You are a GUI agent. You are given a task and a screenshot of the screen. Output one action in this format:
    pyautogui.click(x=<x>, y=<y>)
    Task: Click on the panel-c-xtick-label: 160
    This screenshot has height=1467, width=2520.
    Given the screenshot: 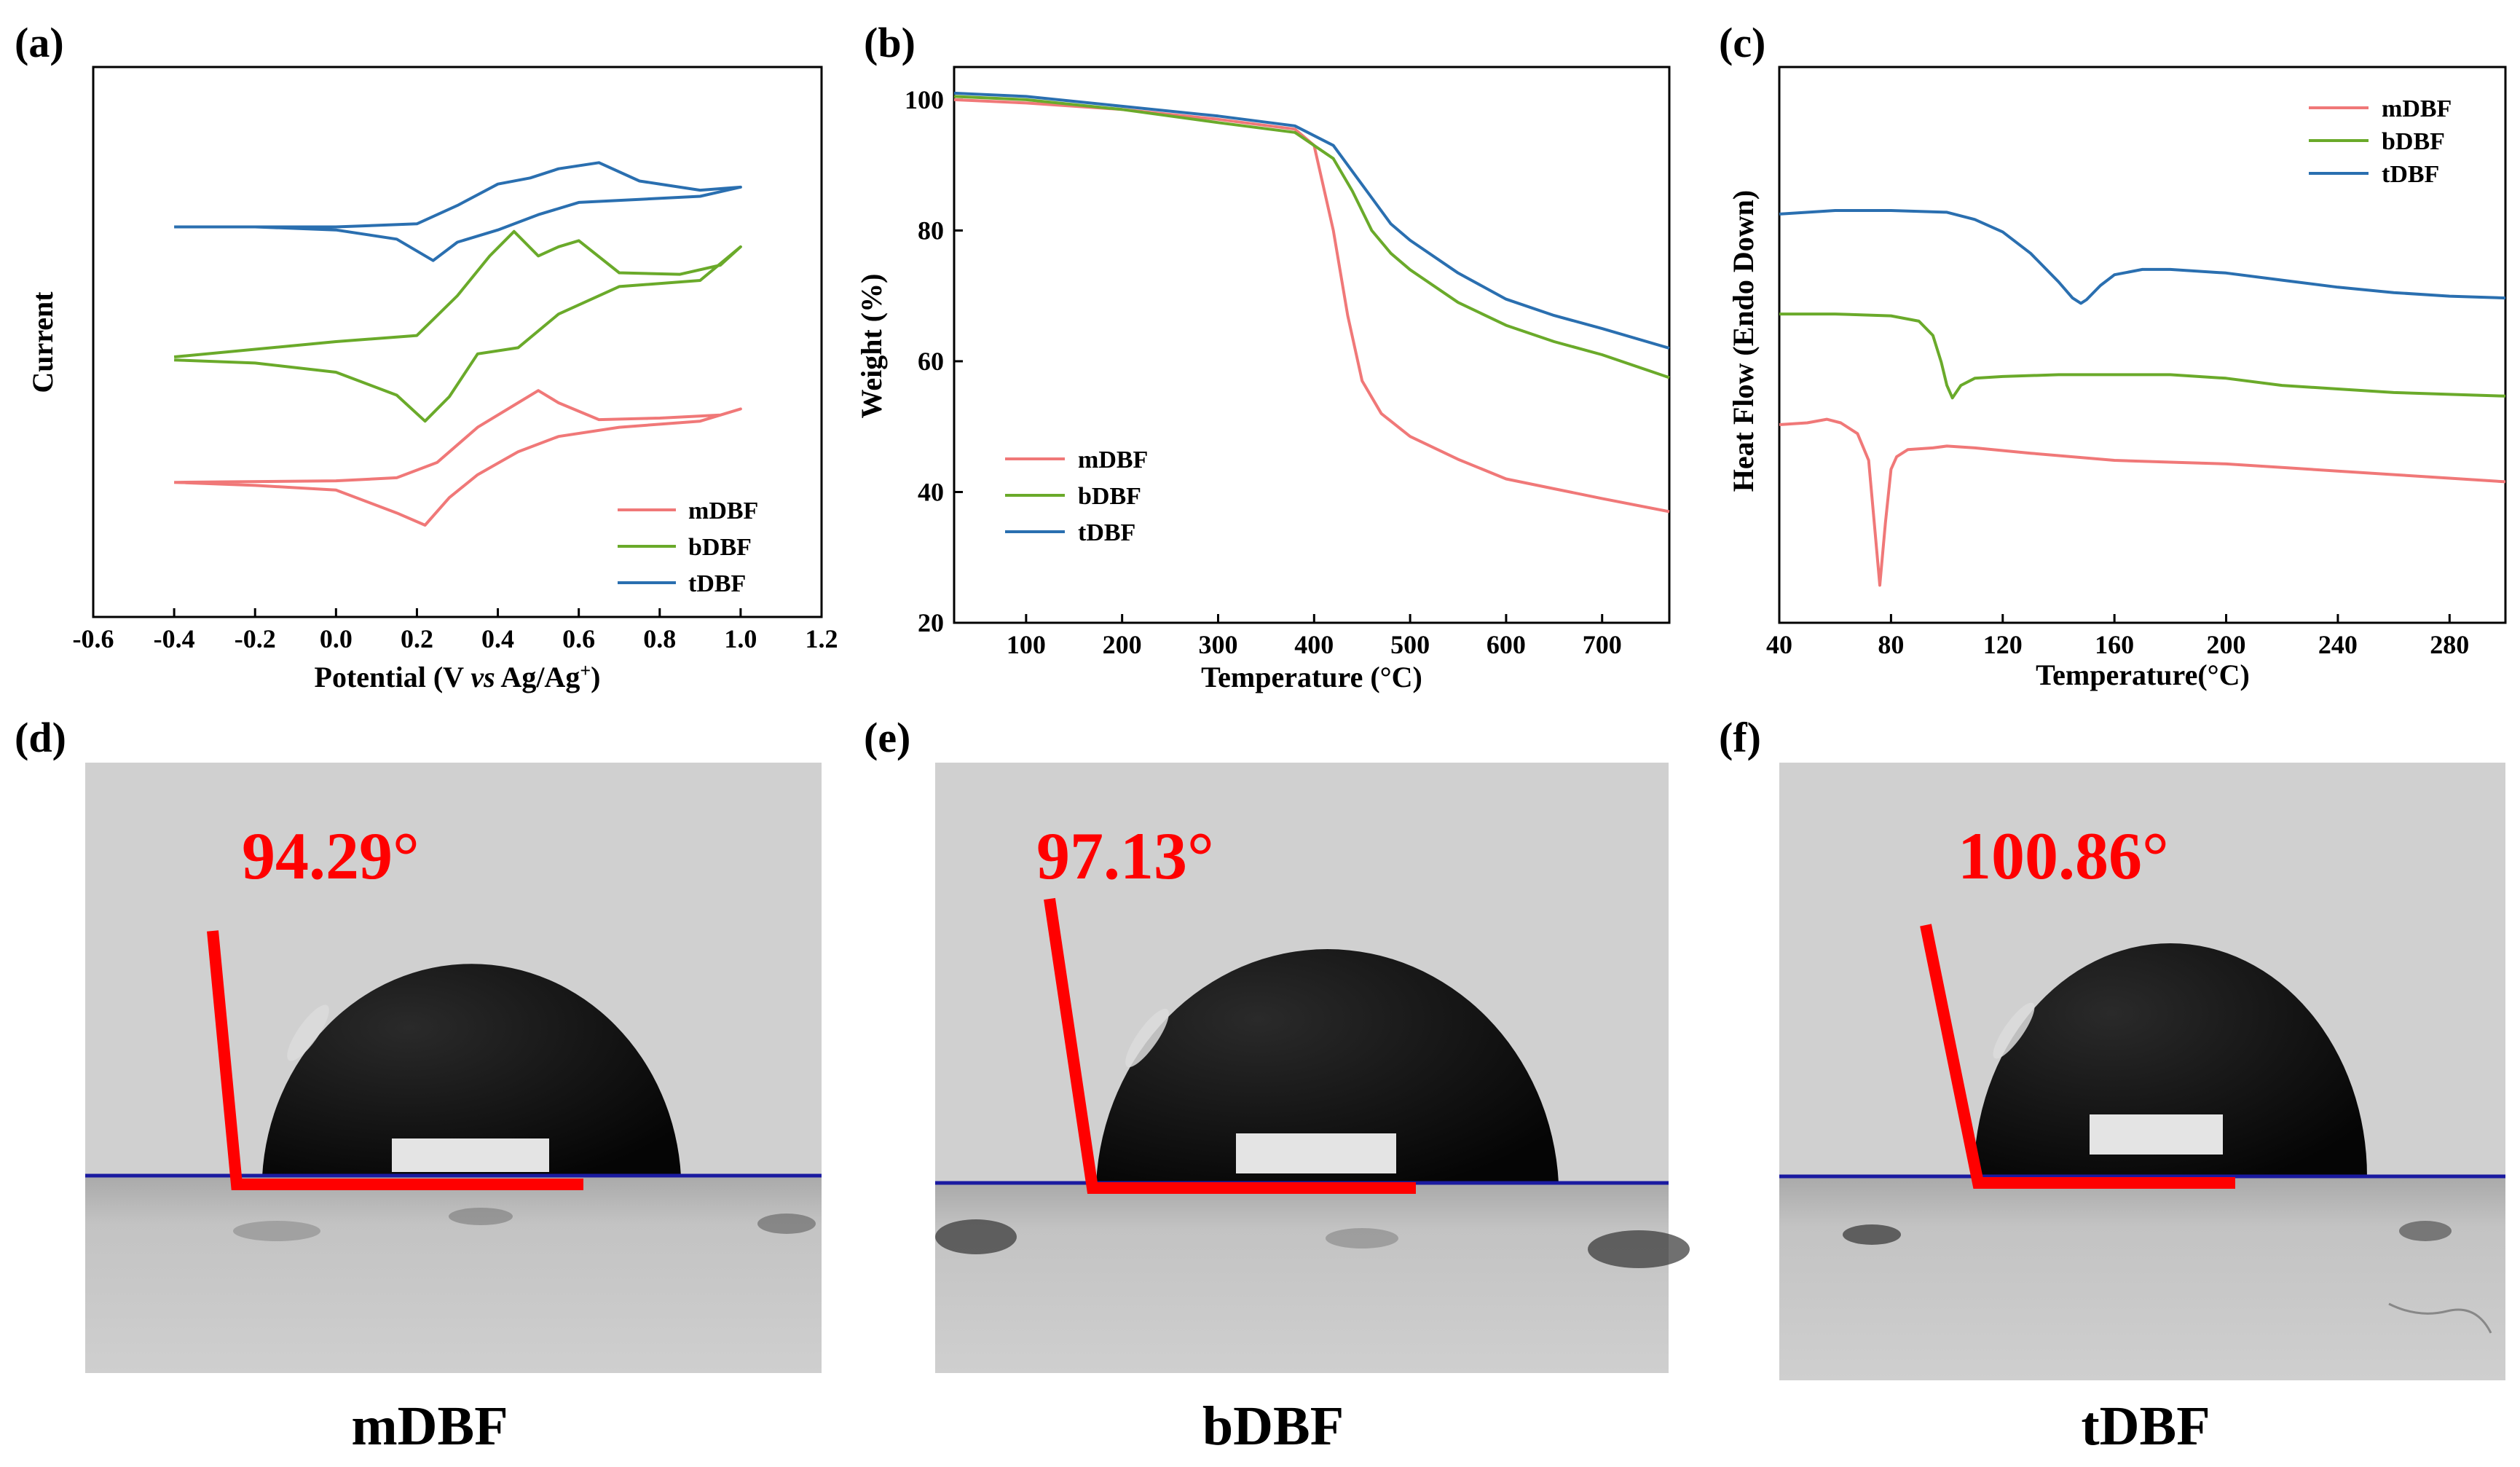 What is the action you would take?
    pyautogui.click(x=2114, y=644)
    